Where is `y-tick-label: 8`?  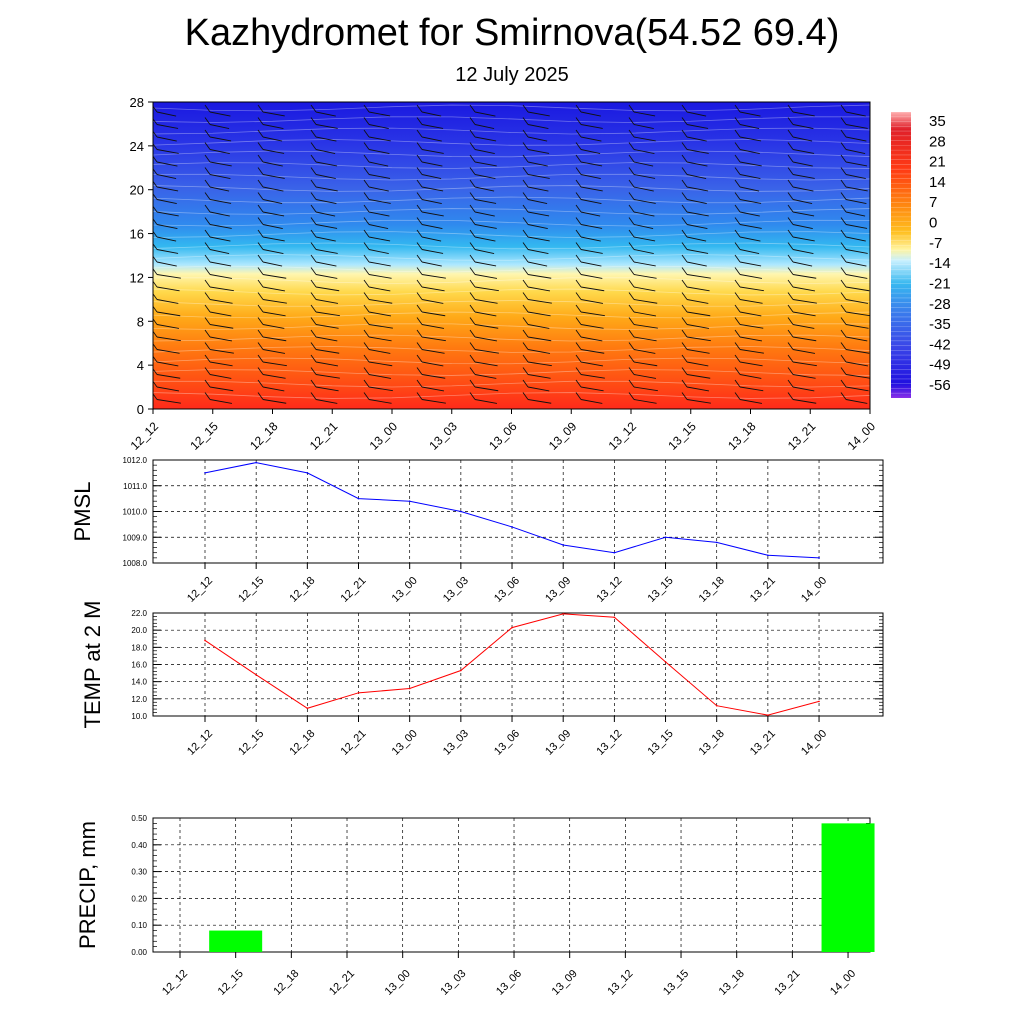
y-tick-label: 8 is located at coordinates (140, 321).